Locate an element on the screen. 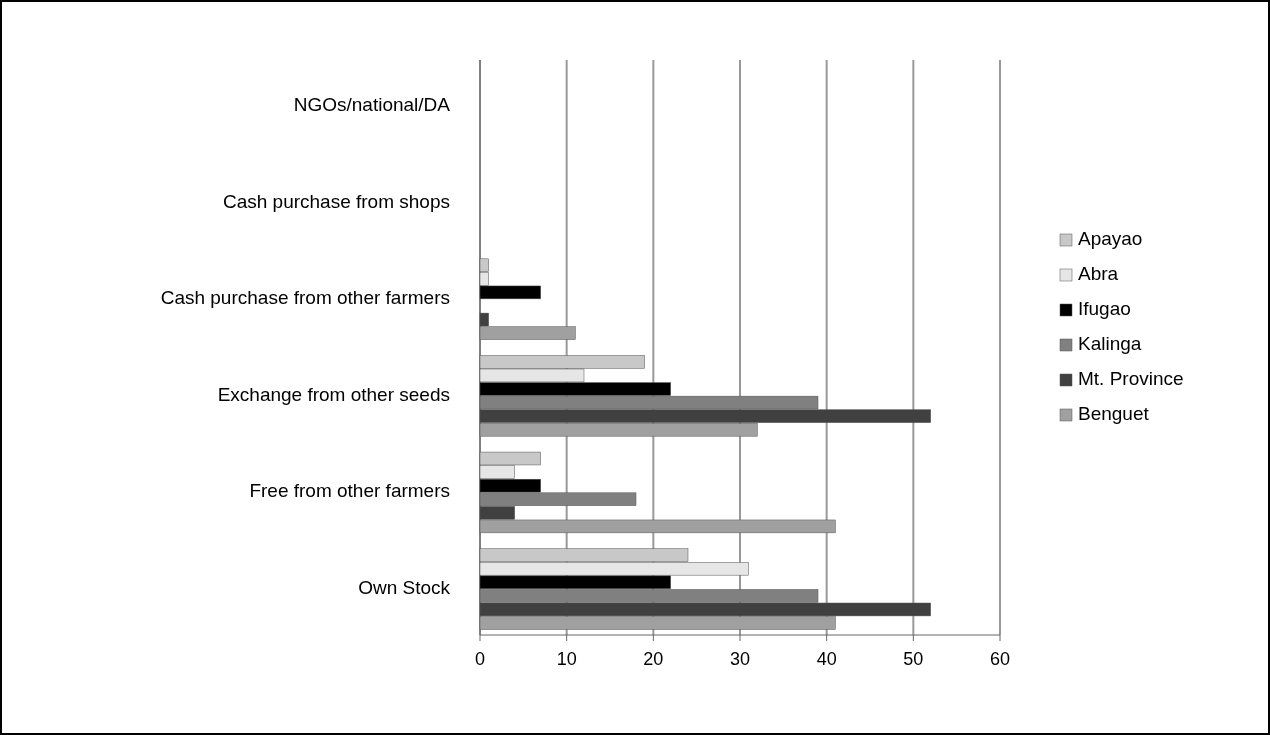 Image resolution: width=1270 pixels, height=735 pixels. legend-label: Kalinga is located at coordinates (1110, 344).